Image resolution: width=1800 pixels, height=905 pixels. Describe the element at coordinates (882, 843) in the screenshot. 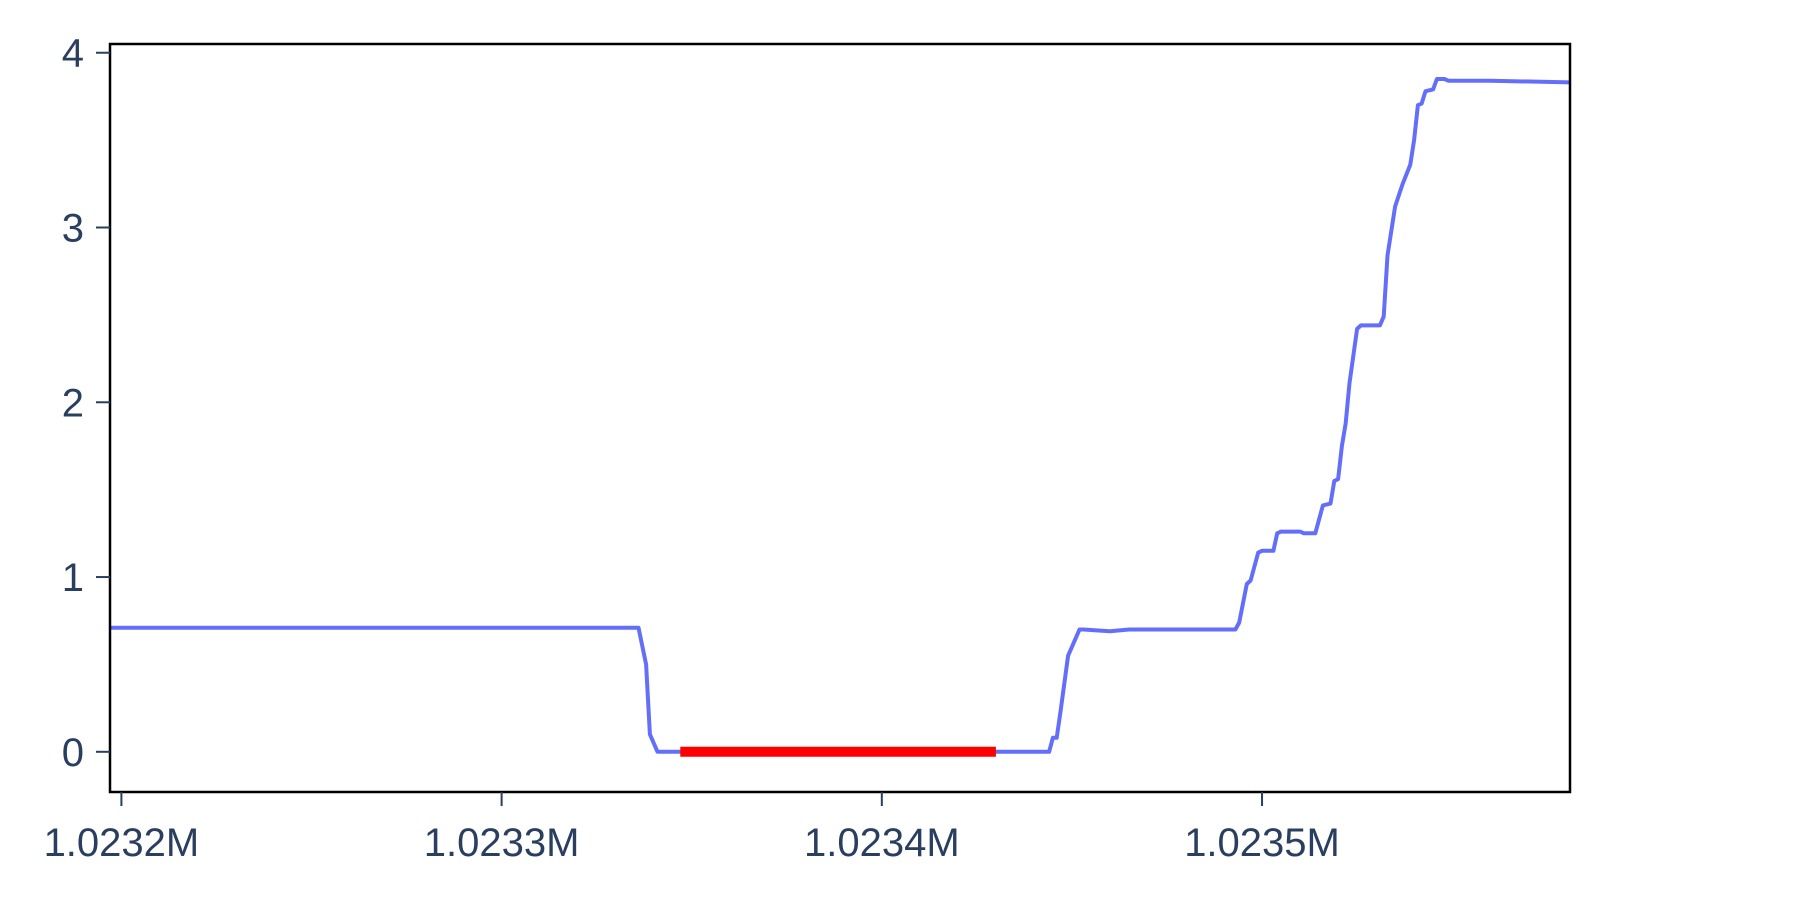

I see `x-tick-label: 1.0234M` at that location.